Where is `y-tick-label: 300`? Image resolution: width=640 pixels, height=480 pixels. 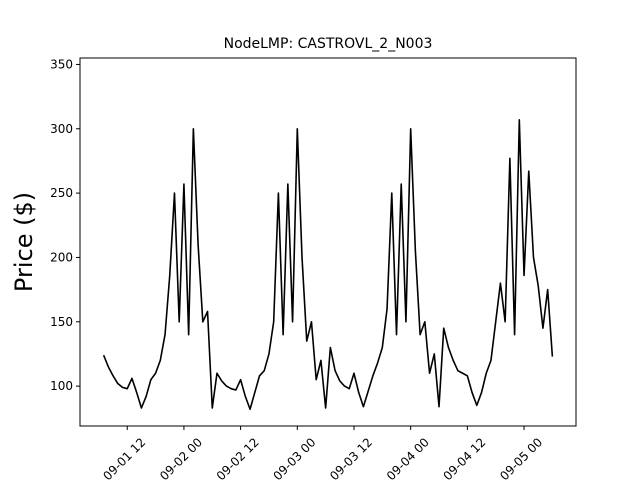
y-tick-label: 300 is located at coordinates (61, 129).